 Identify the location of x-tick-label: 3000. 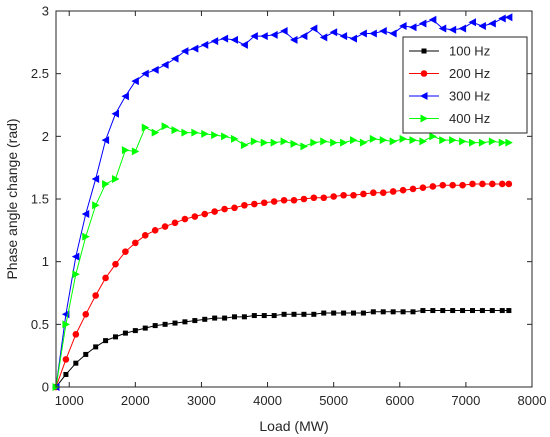
(201, 400).